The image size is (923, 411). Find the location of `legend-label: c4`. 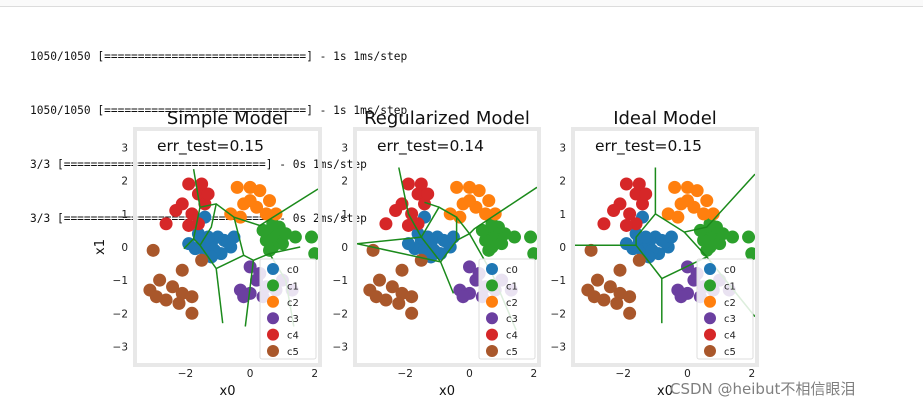

legend-label: c4 is located at coordinates (730, 336).